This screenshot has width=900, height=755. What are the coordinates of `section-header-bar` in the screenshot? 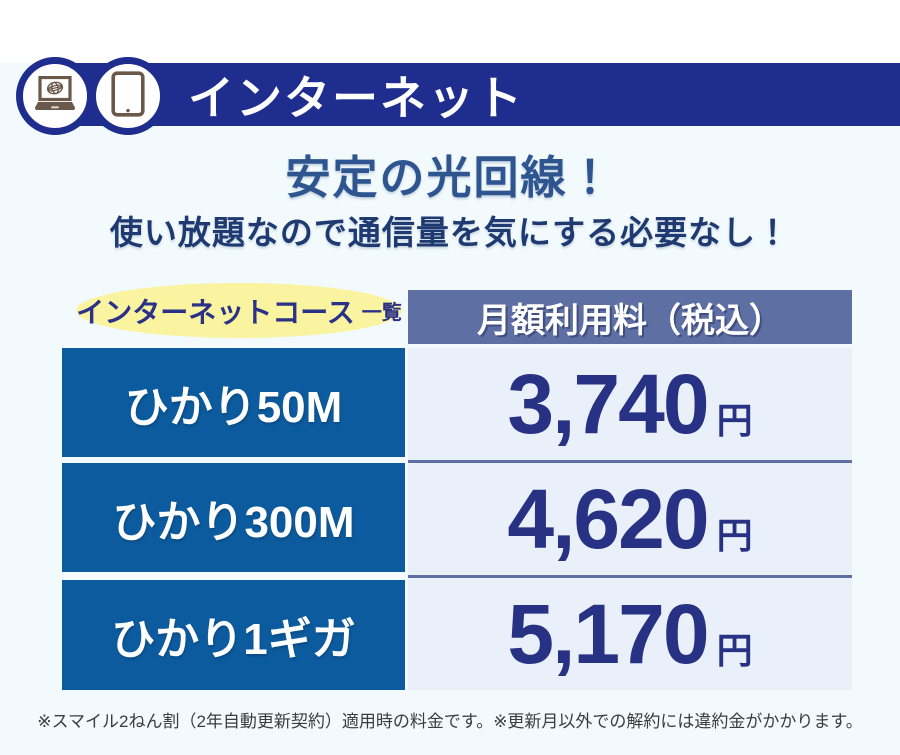 It's located at (474, 94).